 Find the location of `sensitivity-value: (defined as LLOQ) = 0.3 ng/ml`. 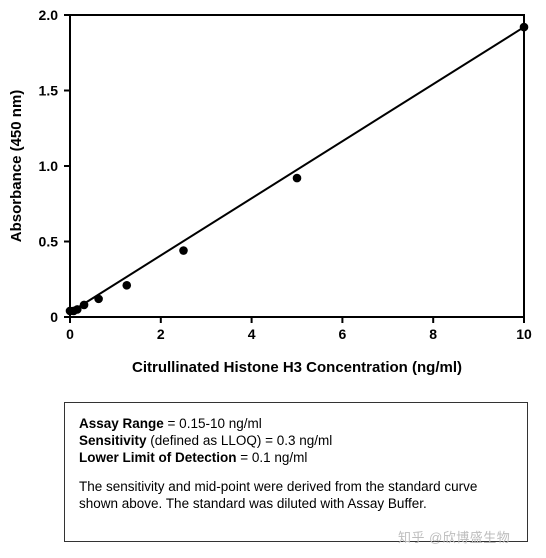

sensitivity-value: (defined as LLOQ) = 0.3 ng/ml is located at coordinates (239, 440).